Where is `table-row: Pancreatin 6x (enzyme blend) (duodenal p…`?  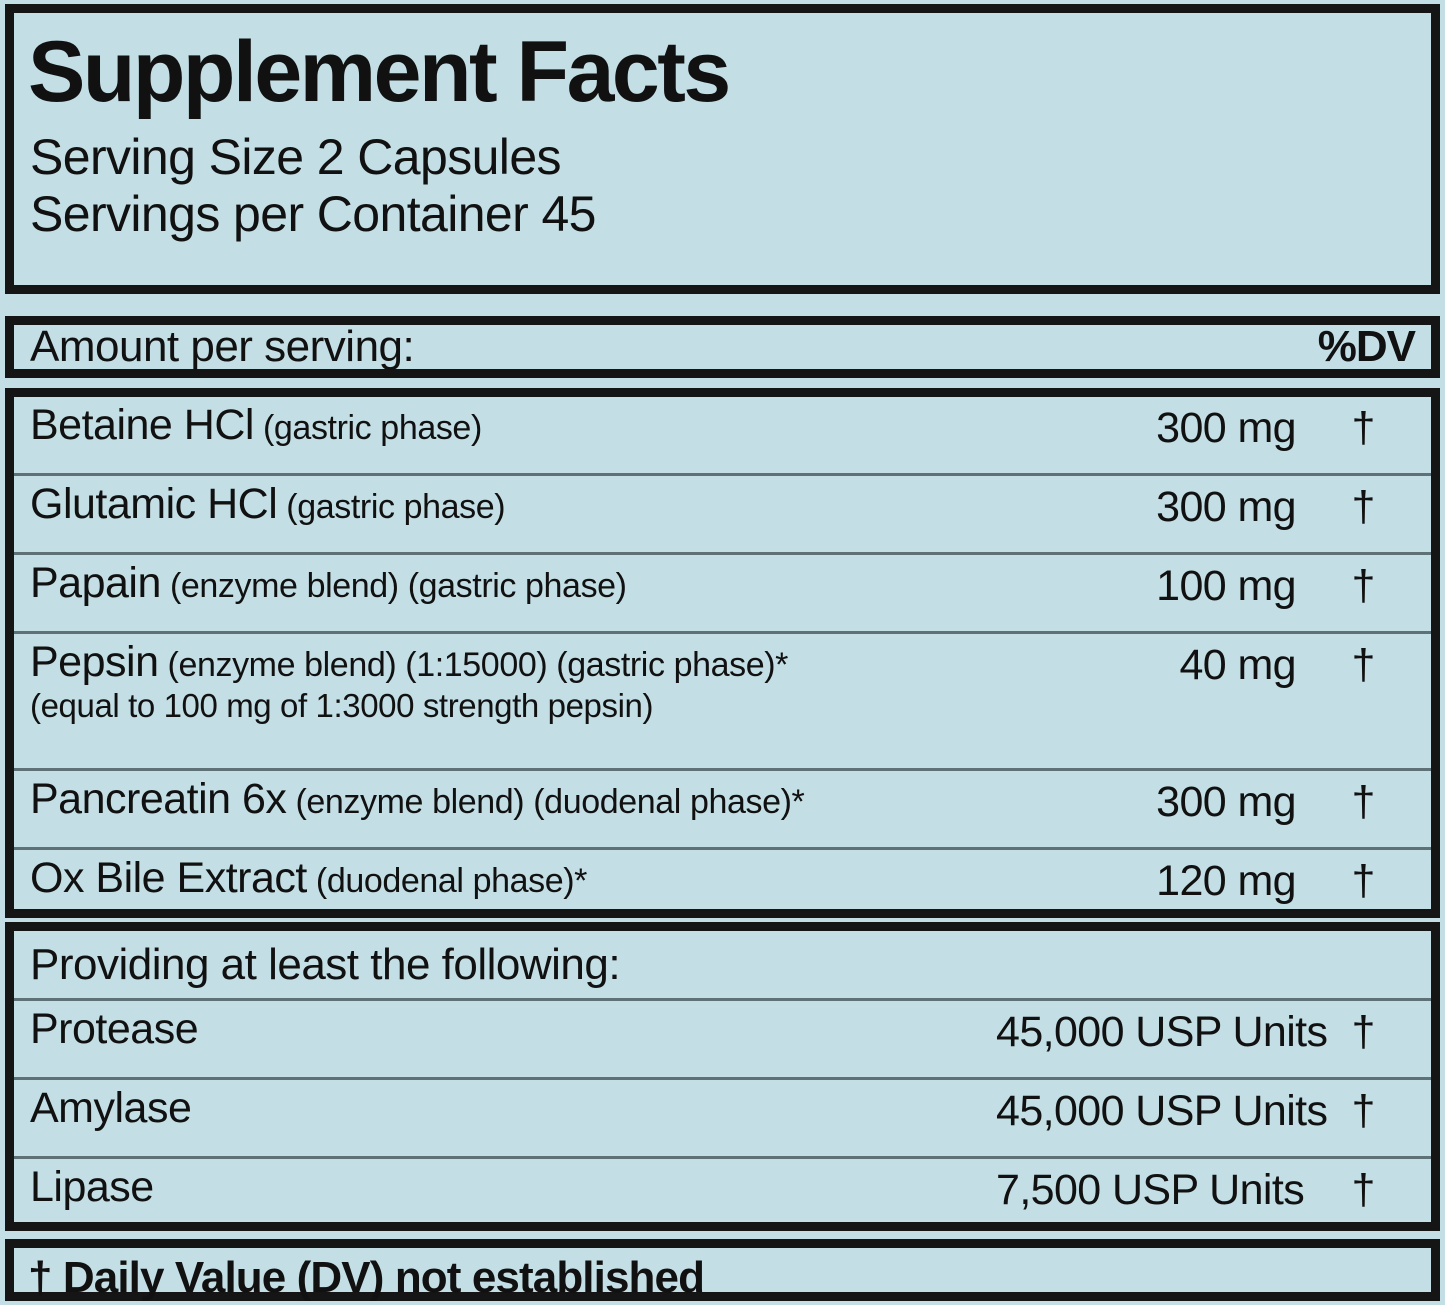
table-row: Pancreatin 6x (enzyme blend) (duodenal p… is located at coordinates (722, 810).